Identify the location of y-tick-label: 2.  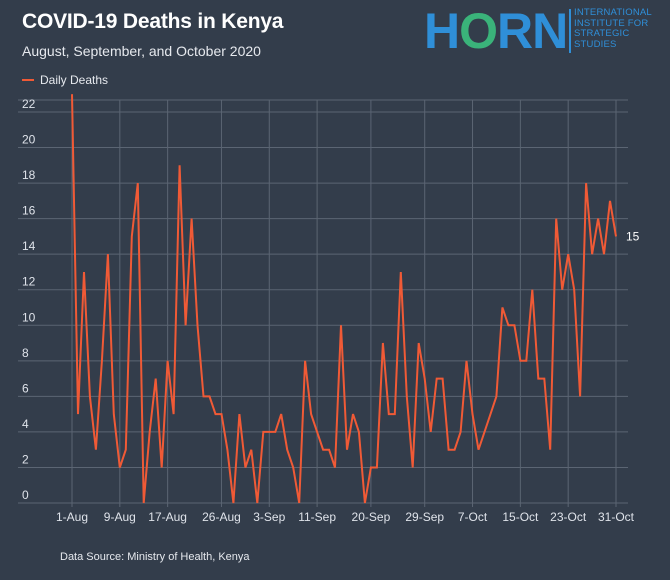
(25, 459).